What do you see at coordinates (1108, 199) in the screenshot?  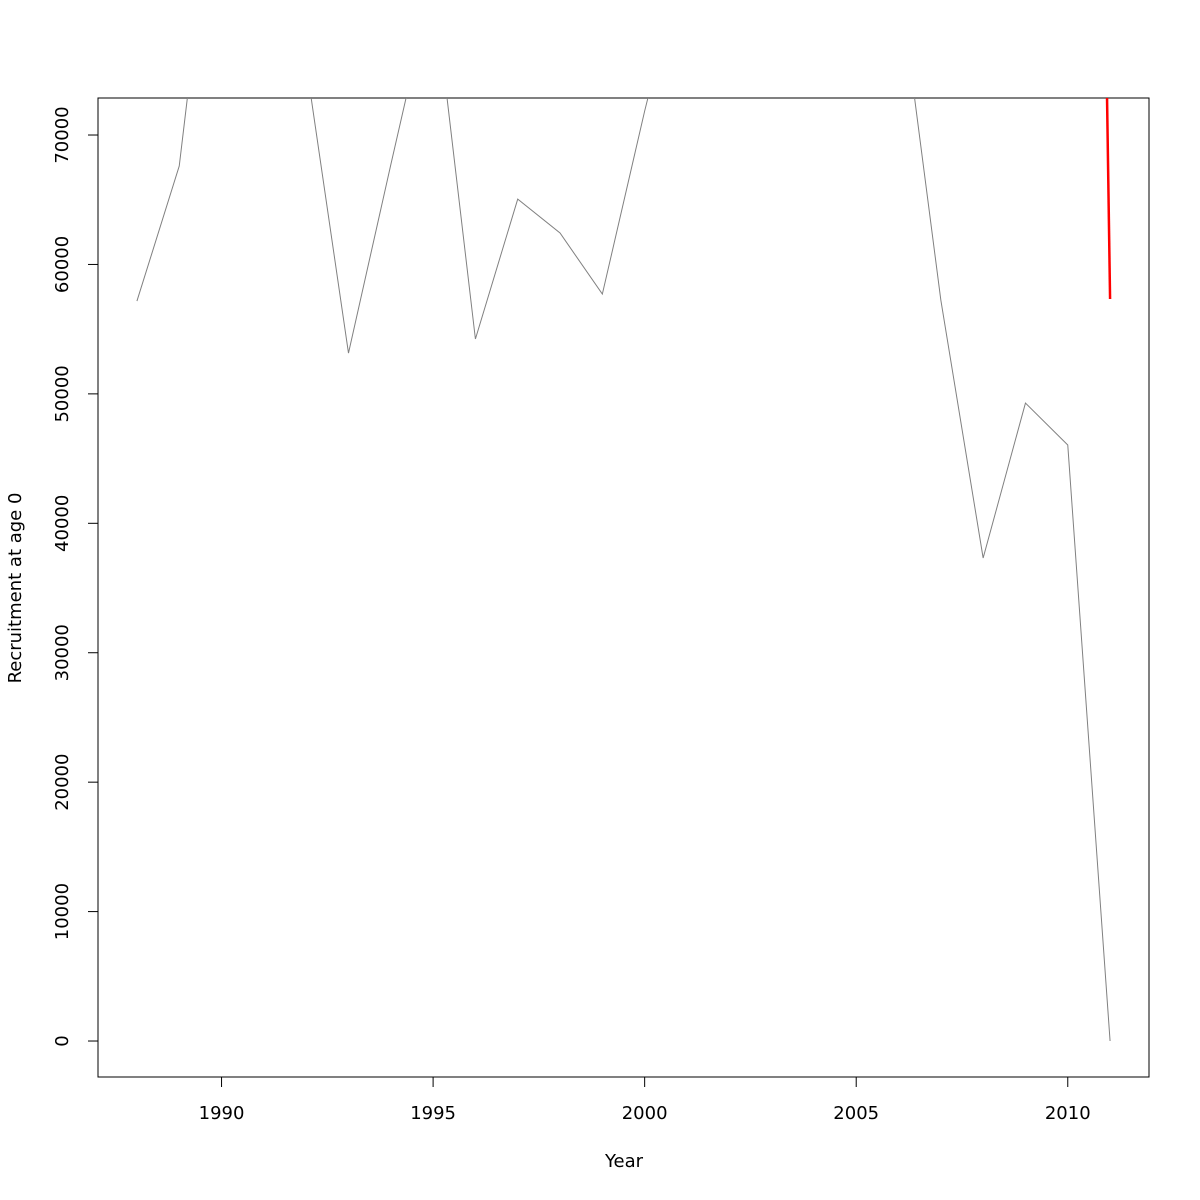 I see `series-line` at bounding box center [1108, 199].